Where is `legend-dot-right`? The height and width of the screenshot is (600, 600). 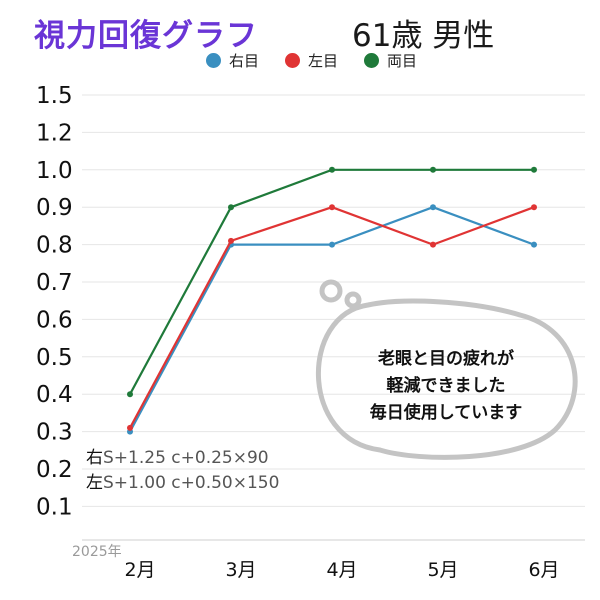 legend-dot-right is located at coordinates (213, 60).